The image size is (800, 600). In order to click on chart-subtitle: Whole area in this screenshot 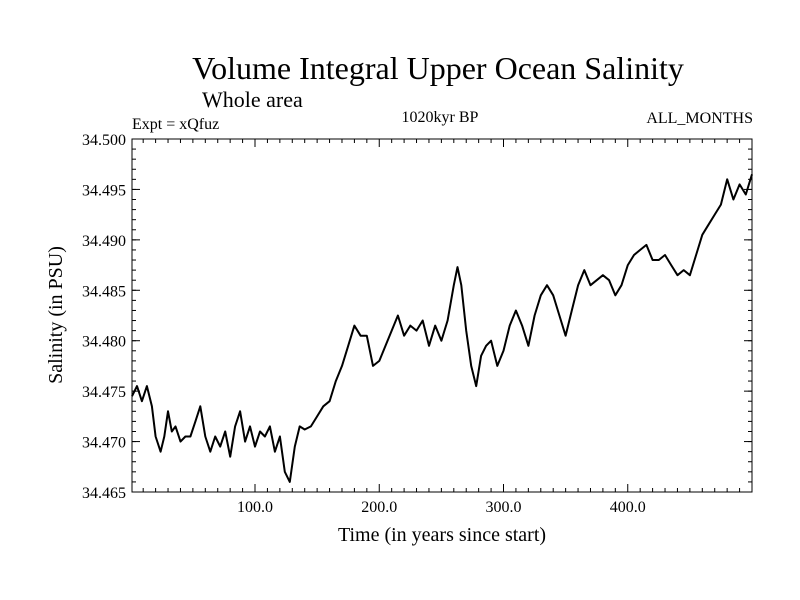, I will do `click(252, 99)`.